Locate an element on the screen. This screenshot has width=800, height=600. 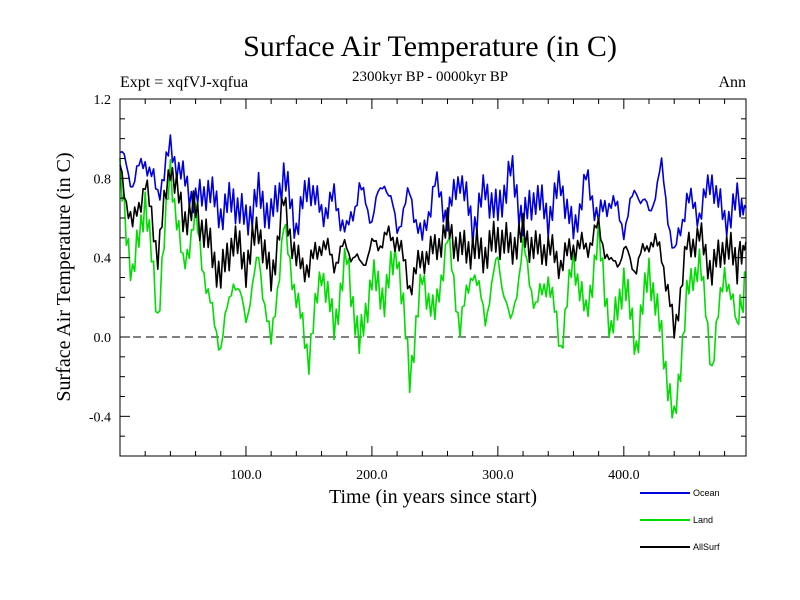
chart-title: Surface Air Temperature (in C) is located at coordinates (430, 46).